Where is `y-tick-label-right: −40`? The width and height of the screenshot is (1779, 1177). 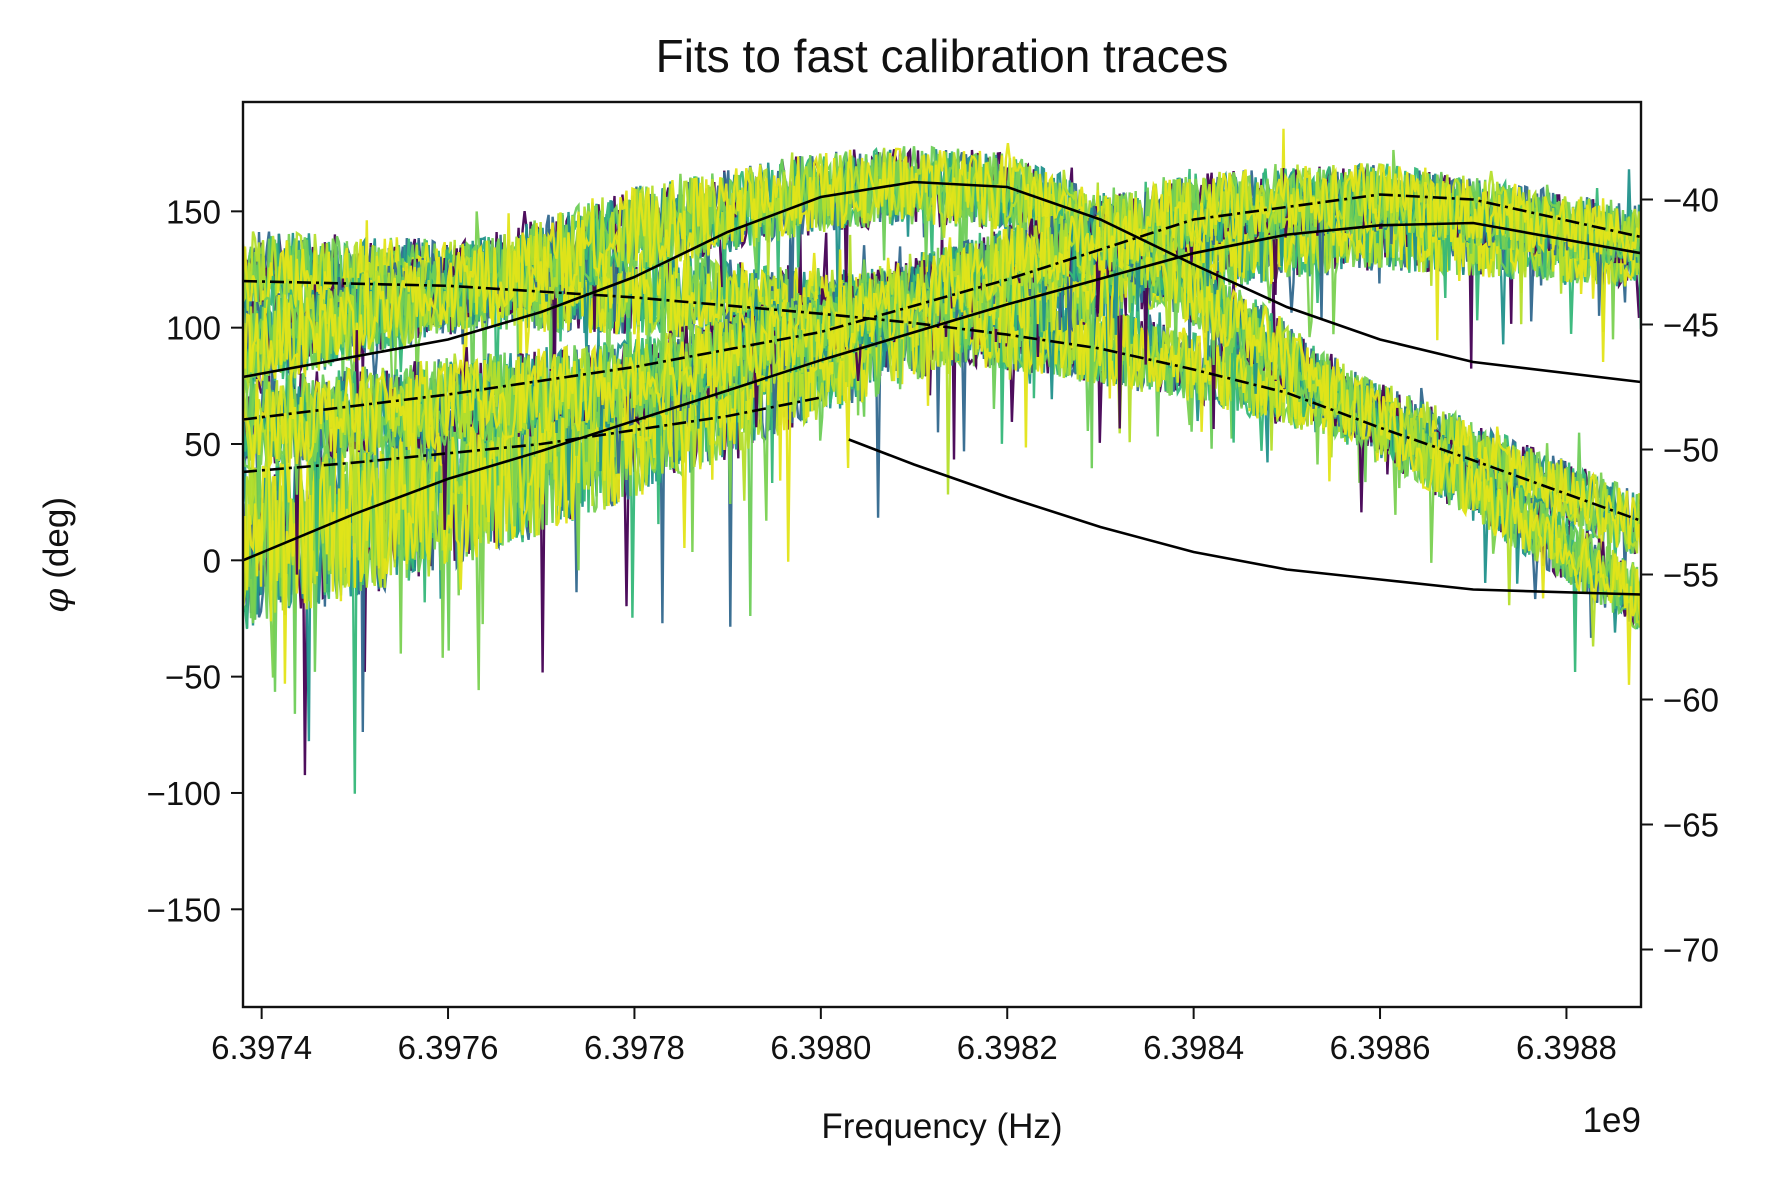
y-tick-label-right: −40 is located at coordinates (1691, 200).